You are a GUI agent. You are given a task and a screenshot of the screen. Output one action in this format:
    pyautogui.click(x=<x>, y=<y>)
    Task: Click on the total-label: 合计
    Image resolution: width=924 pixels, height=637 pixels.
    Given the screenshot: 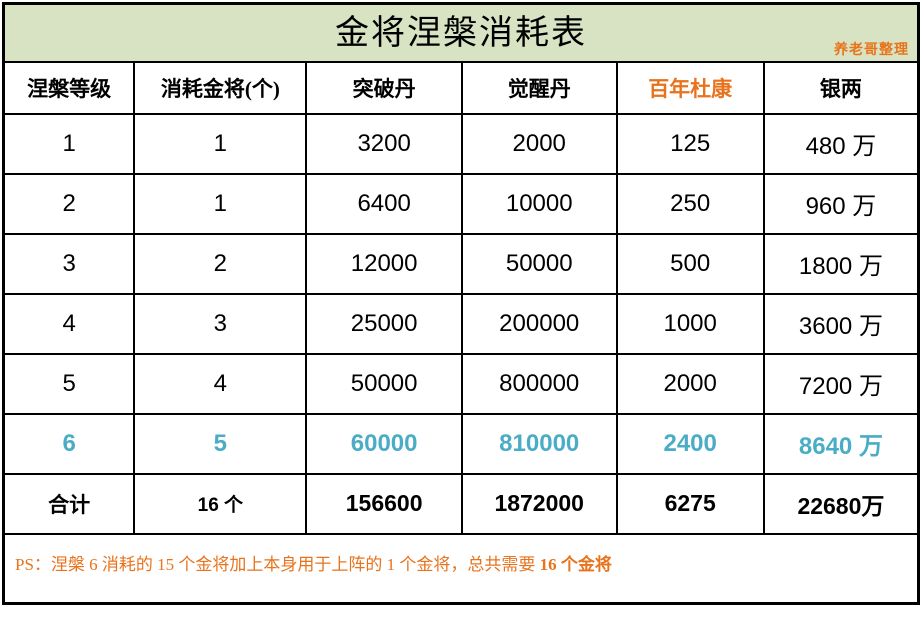 What is the action you would take?
    pyautogui.click(x=69, y=503)
    